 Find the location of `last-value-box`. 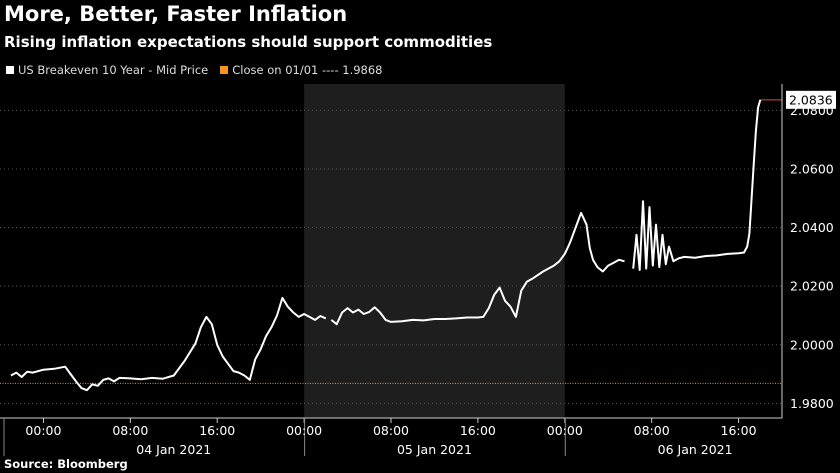

last-value-box is located at coordinates (811, 99).